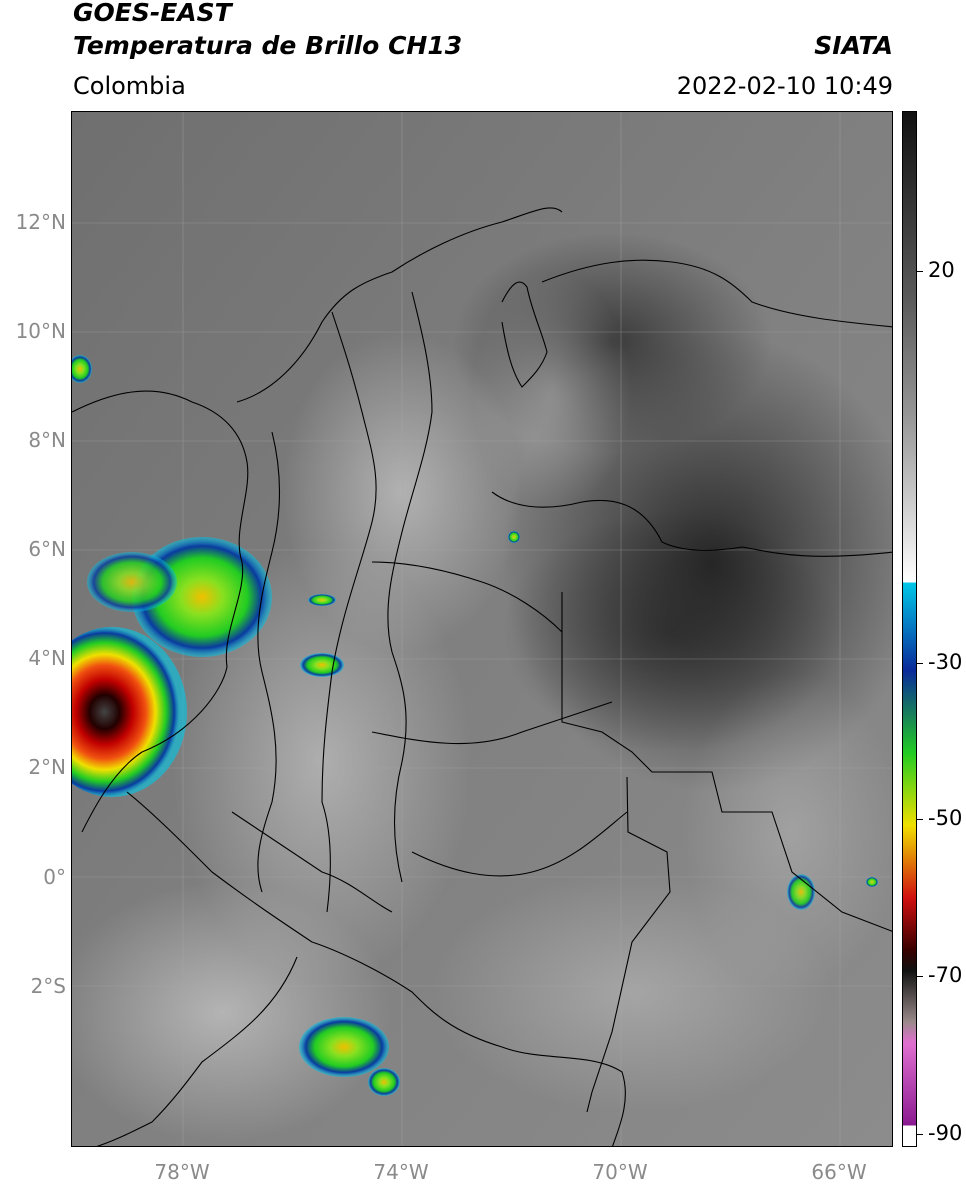 This screenshot has height=1190, width=966. What do you see at coordinates (628, 944) in the screenshot?
I see `colombia-brazil-border` at bounding box center [628, 944].